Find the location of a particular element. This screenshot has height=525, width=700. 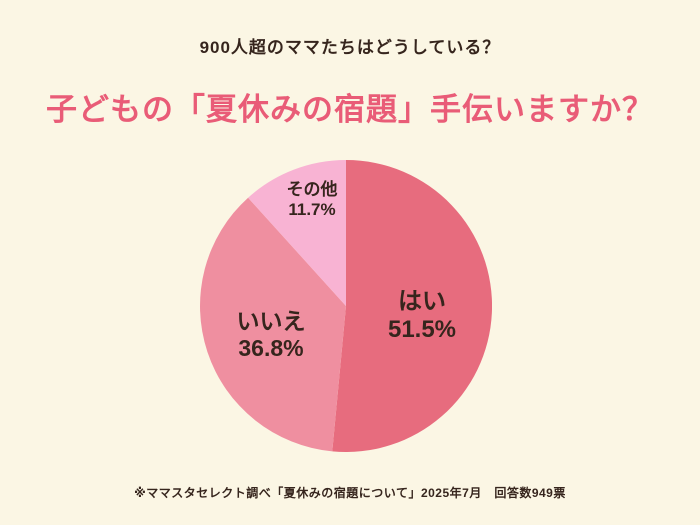

source-note: ※ママスタセレクト調べ「夏休みの宿題について」2025年7月 回答数949票 is located at coordinates (350, 493).